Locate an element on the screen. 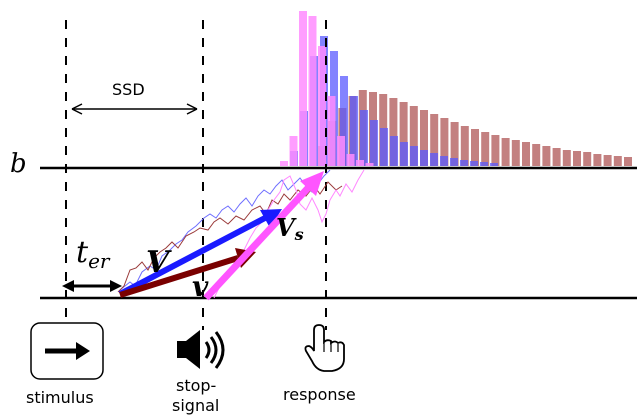  drift-arrow-stop is located at coordinates (263, 236).